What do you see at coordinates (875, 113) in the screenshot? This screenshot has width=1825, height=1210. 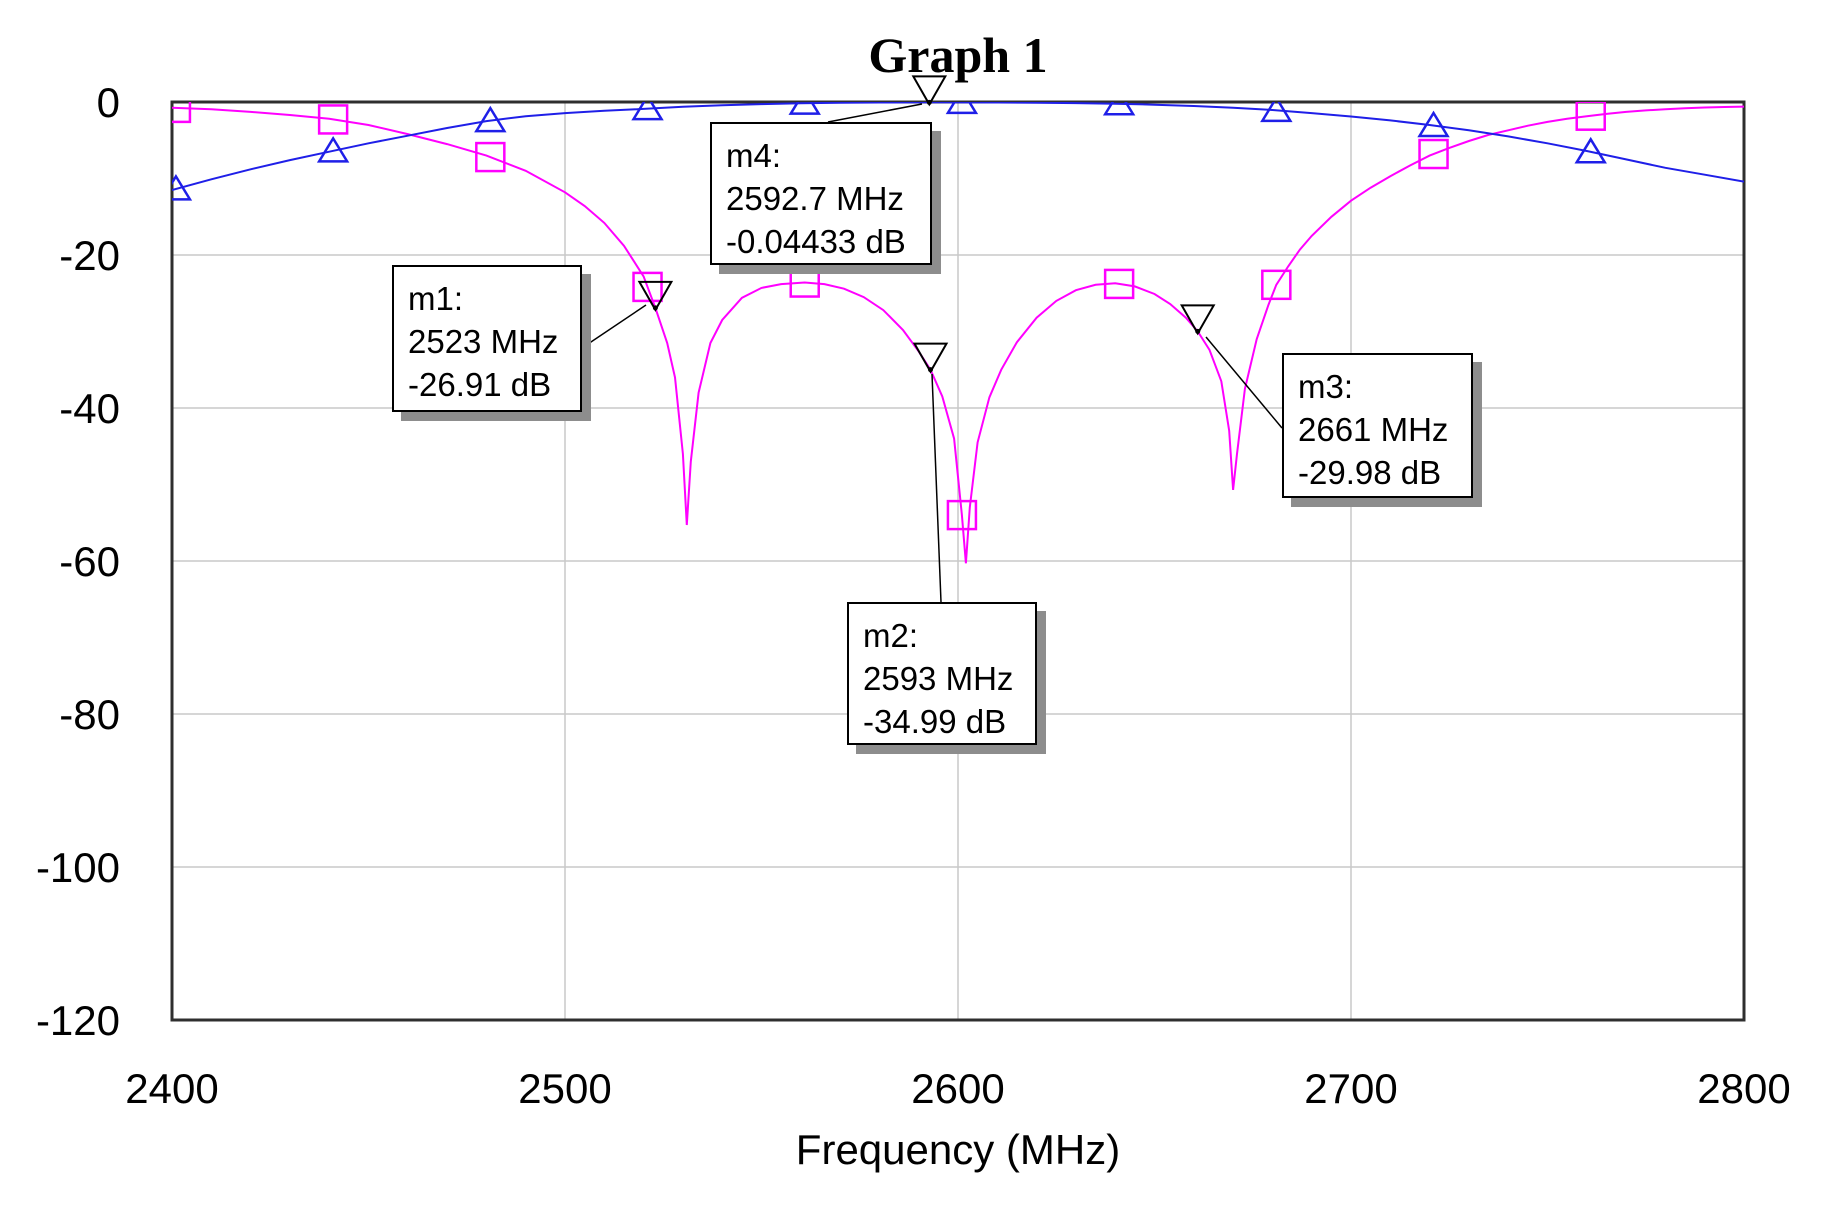 I see `callout-leader-m4` at bounding box center [875, 113].